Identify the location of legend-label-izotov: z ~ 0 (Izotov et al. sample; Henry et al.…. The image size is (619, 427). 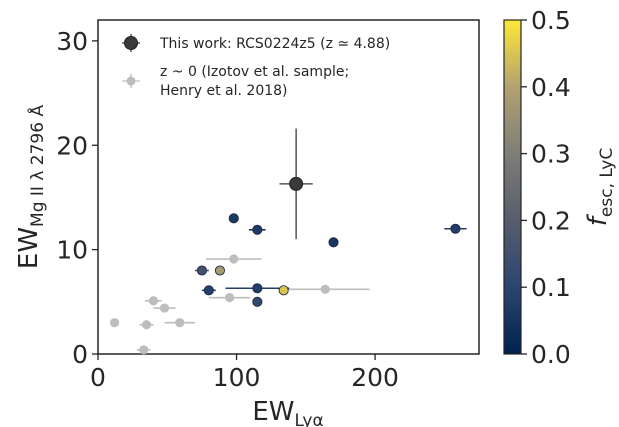
(254, 81).